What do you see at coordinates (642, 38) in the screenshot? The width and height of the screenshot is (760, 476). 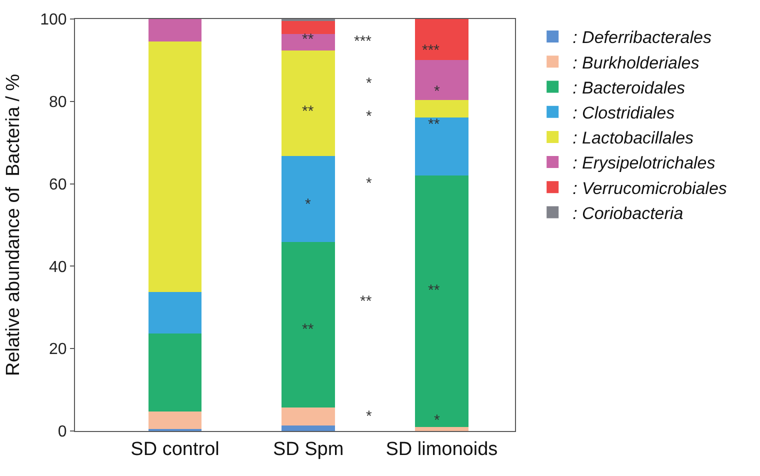 I see `legend-label: : Deferribacterales` at bounding box center [642, 38].